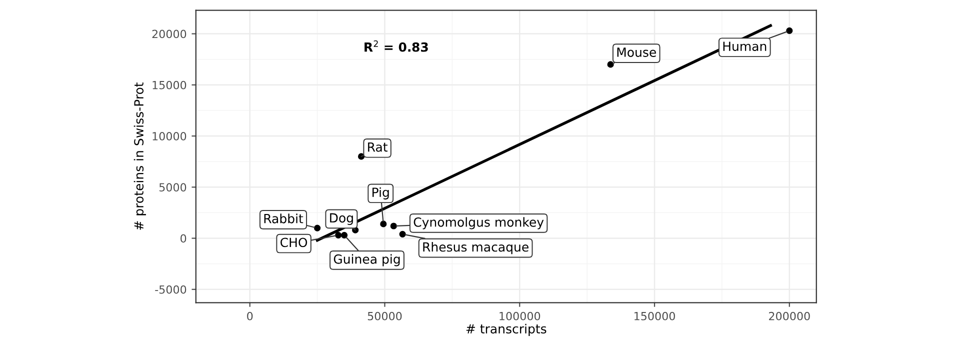  Describe the element at coordinates (172, 187) in the screenshot. I see `y-tick-label: 5000` at that location.